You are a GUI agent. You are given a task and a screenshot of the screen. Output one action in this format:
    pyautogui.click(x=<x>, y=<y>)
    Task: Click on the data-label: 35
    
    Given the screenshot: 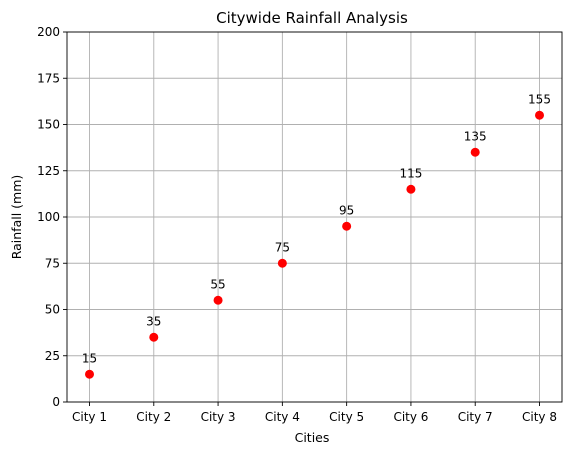 What is the action you would take?
    pyautogui.click(x=153, y=321)
    